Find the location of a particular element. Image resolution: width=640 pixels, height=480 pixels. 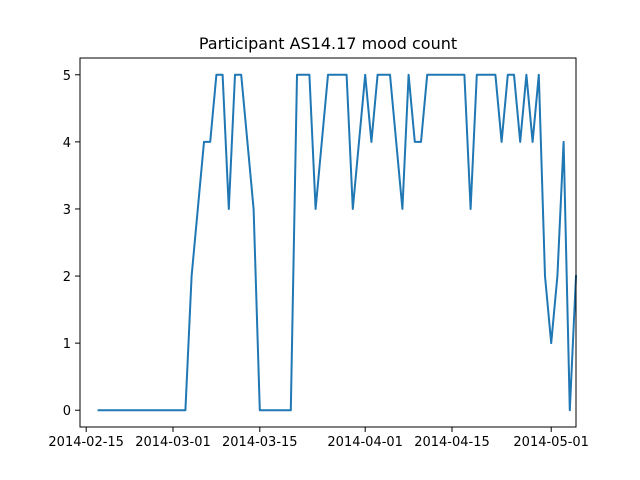

x-tick-label-1: 2014-03-01 is located at coordinates (173, 442).